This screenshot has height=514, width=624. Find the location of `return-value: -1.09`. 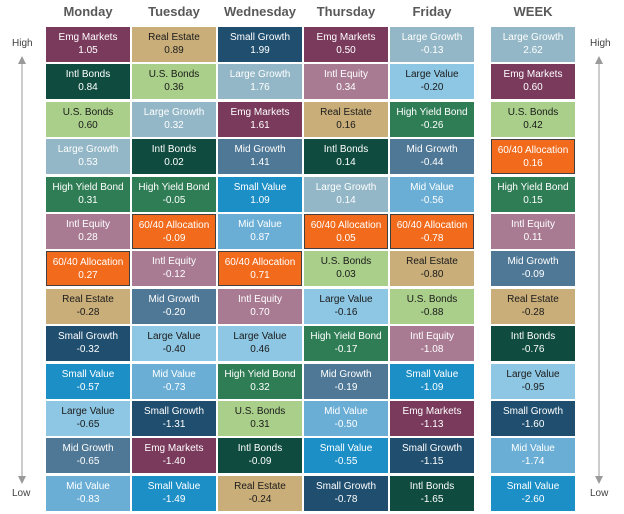

return-value: -1.09 is located at coordinates (432, 387).